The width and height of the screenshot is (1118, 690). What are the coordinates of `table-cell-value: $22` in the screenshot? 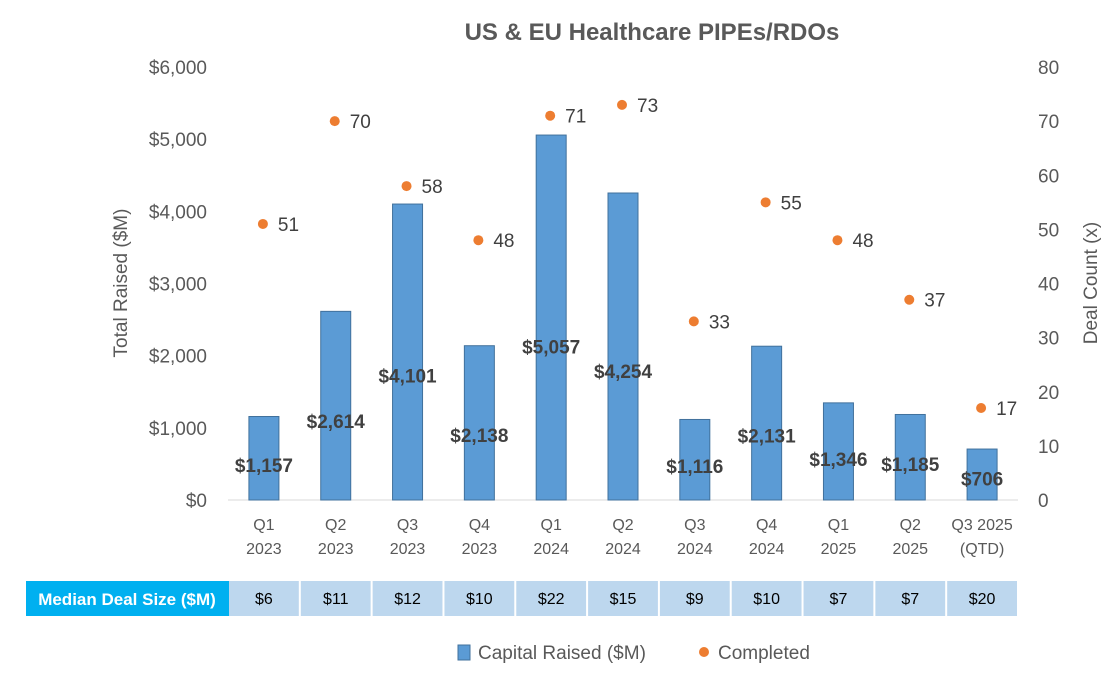 It's located at (551, 599).